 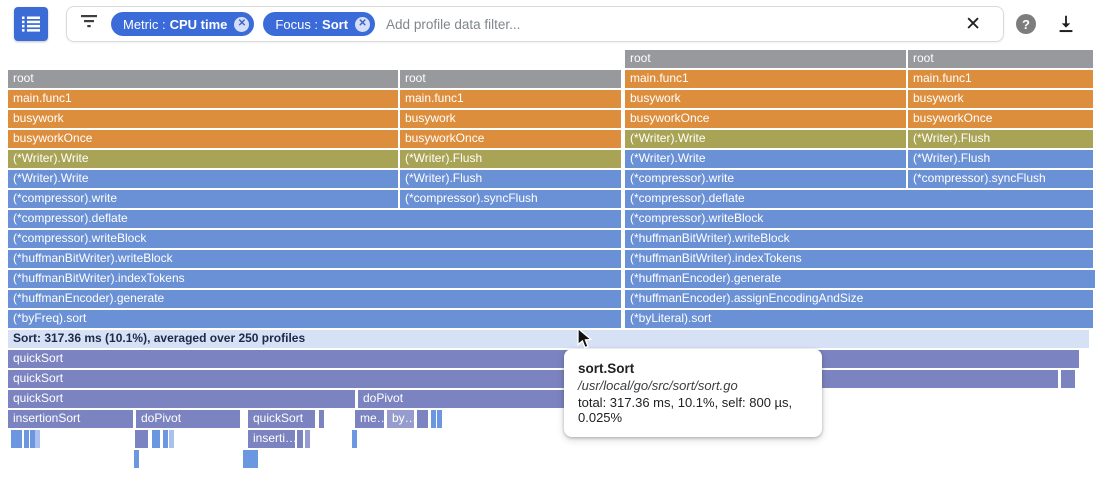 What do you see at coordinates (335, 24) in the screenshot?
I see `chip-value: Sort` at bounding box center [335, 24].